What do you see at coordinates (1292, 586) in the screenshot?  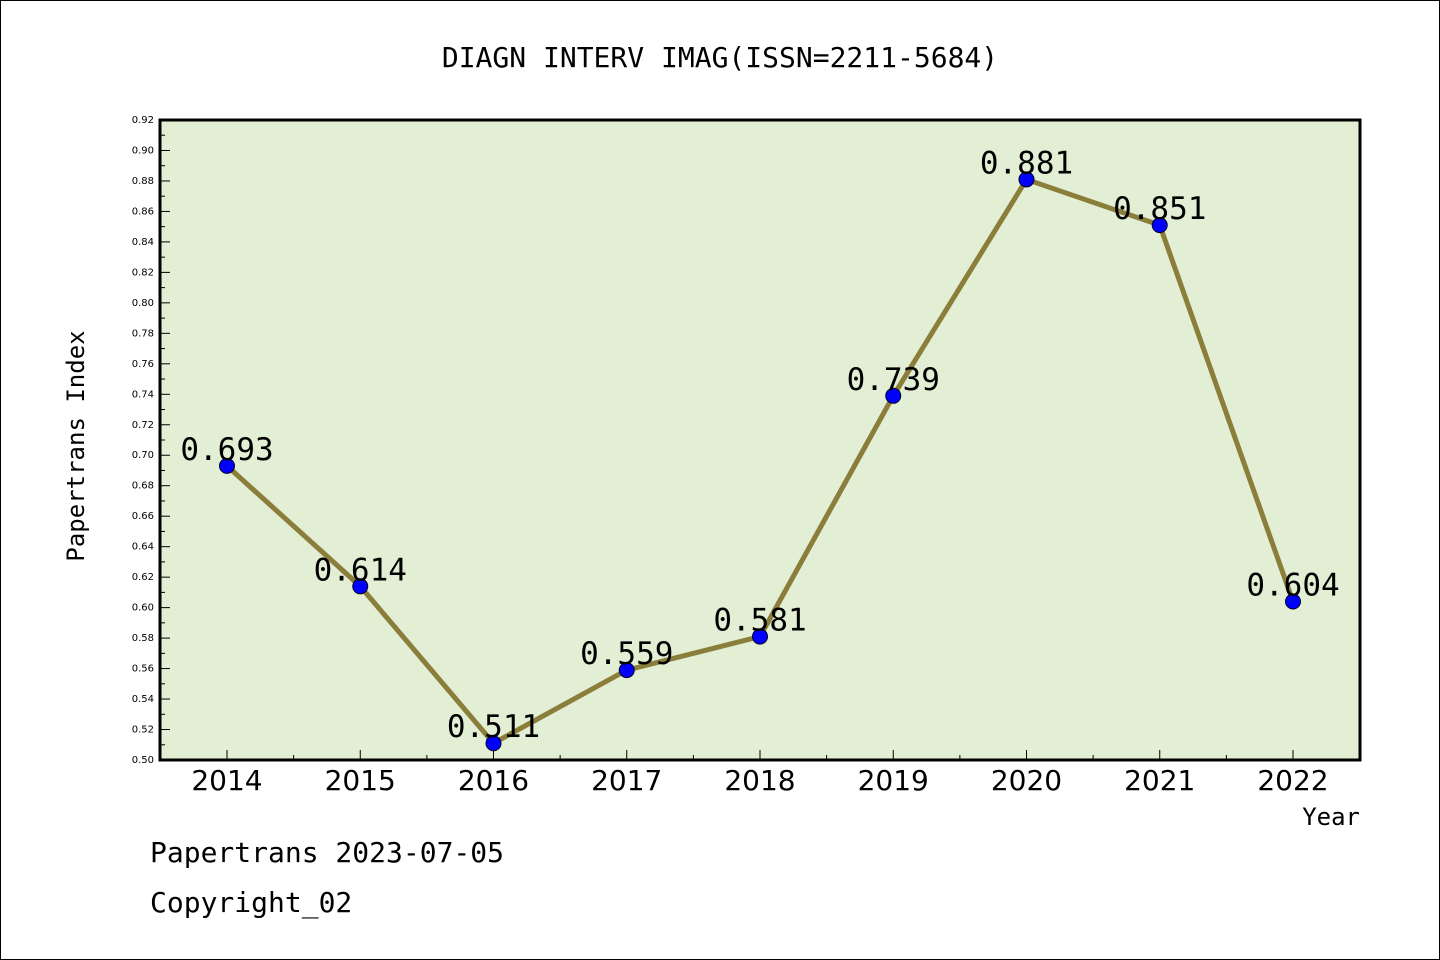 I see `data-label: 0.604` at bounding box center [1292, 586].